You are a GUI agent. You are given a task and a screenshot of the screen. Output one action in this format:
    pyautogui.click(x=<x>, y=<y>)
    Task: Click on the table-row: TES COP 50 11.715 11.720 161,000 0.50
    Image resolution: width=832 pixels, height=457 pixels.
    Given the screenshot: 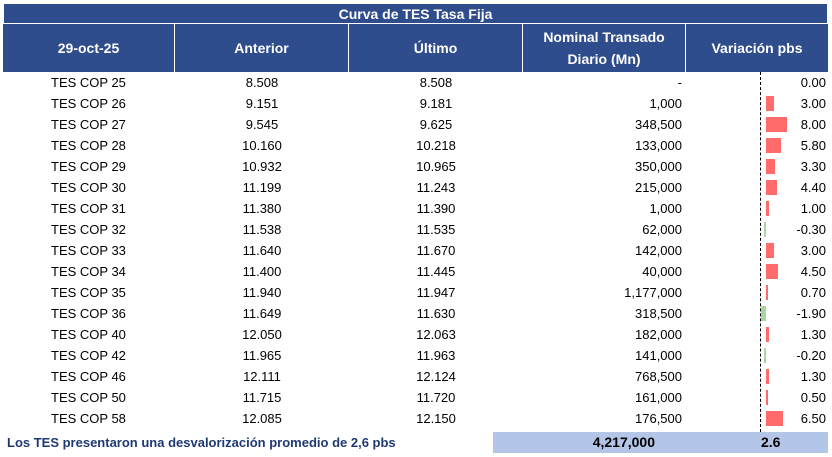 What is the action you would take?
    pyautogui.click(x=415, y=397)
    